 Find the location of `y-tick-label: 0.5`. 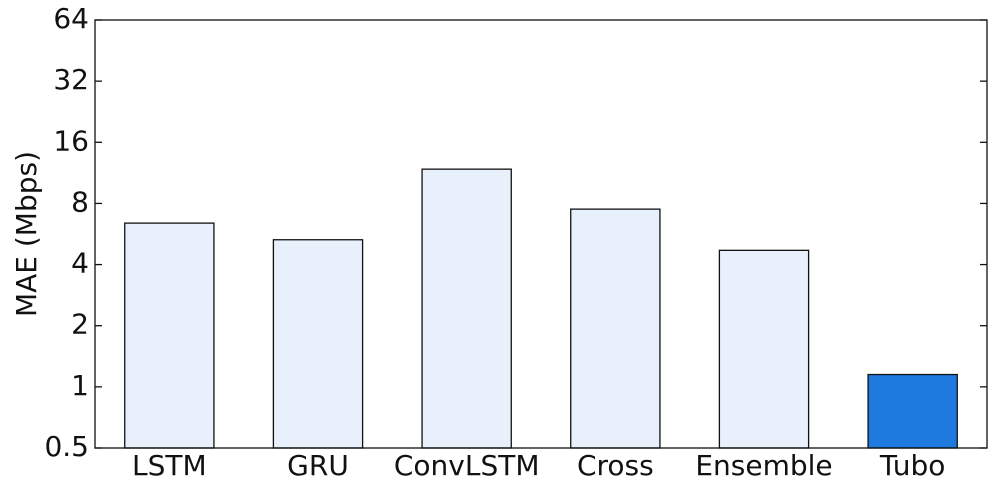

y-tick-label: 0.5 is located at coordinates (66, 446).